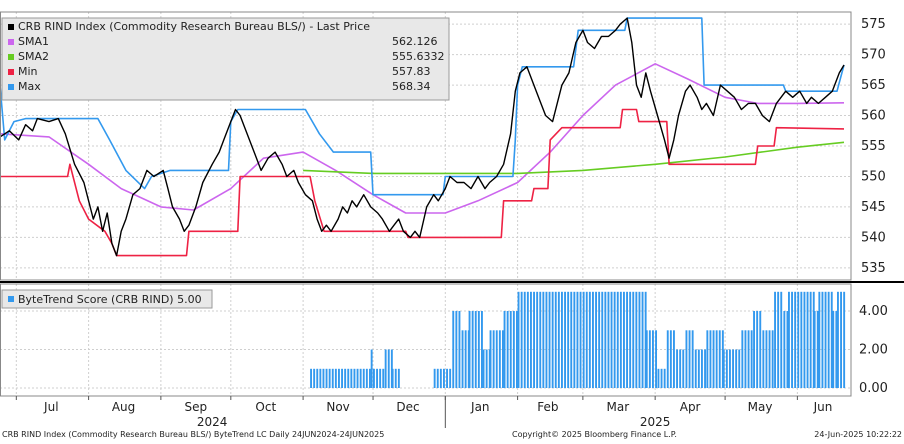 The image size is (904, 444). What do you see at coordinates (574, 158) in the screenshot?
I see `series-line-sma2` at bounding box center [574, 158].